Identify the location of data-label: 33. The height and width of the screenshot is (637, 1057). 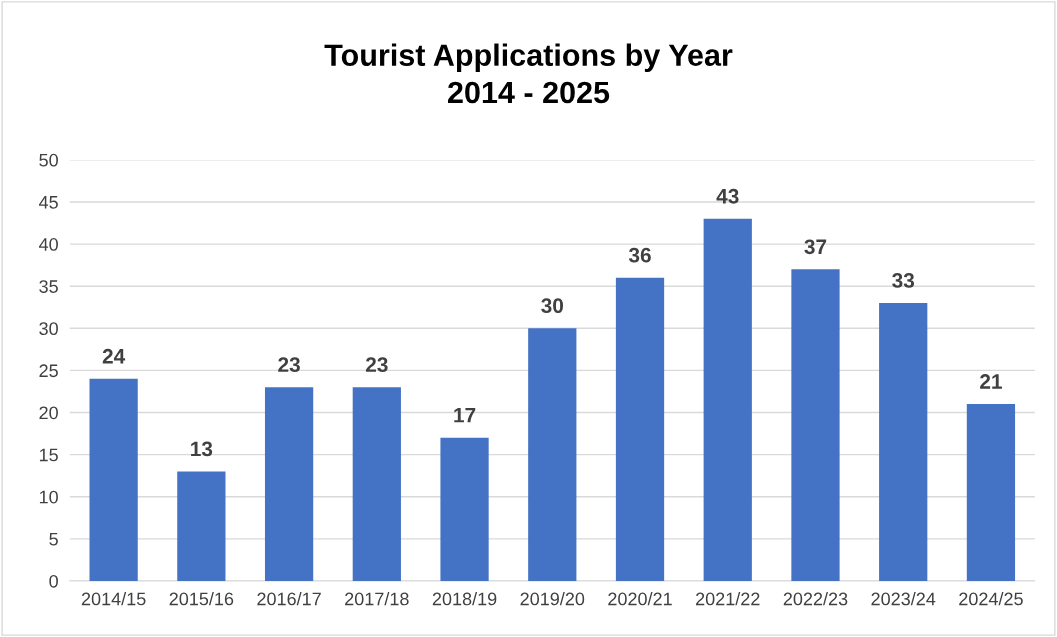
(903, 280).